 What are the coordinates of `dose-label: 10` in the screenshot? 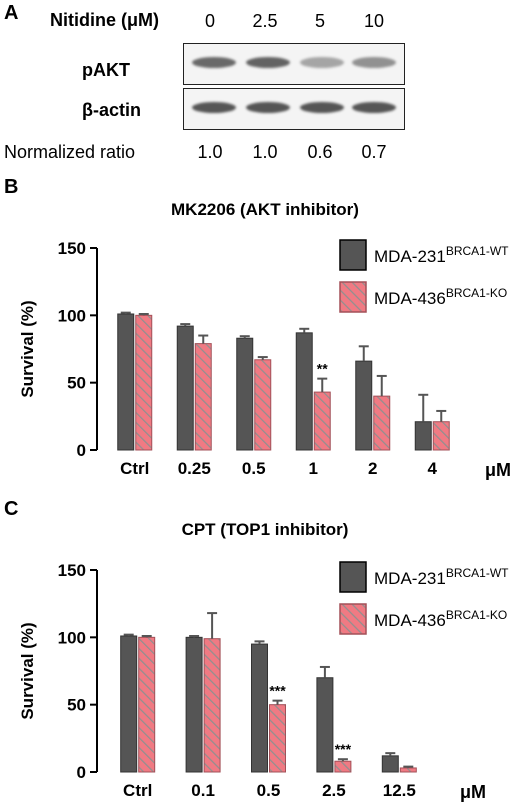 It's located at (374, 21).